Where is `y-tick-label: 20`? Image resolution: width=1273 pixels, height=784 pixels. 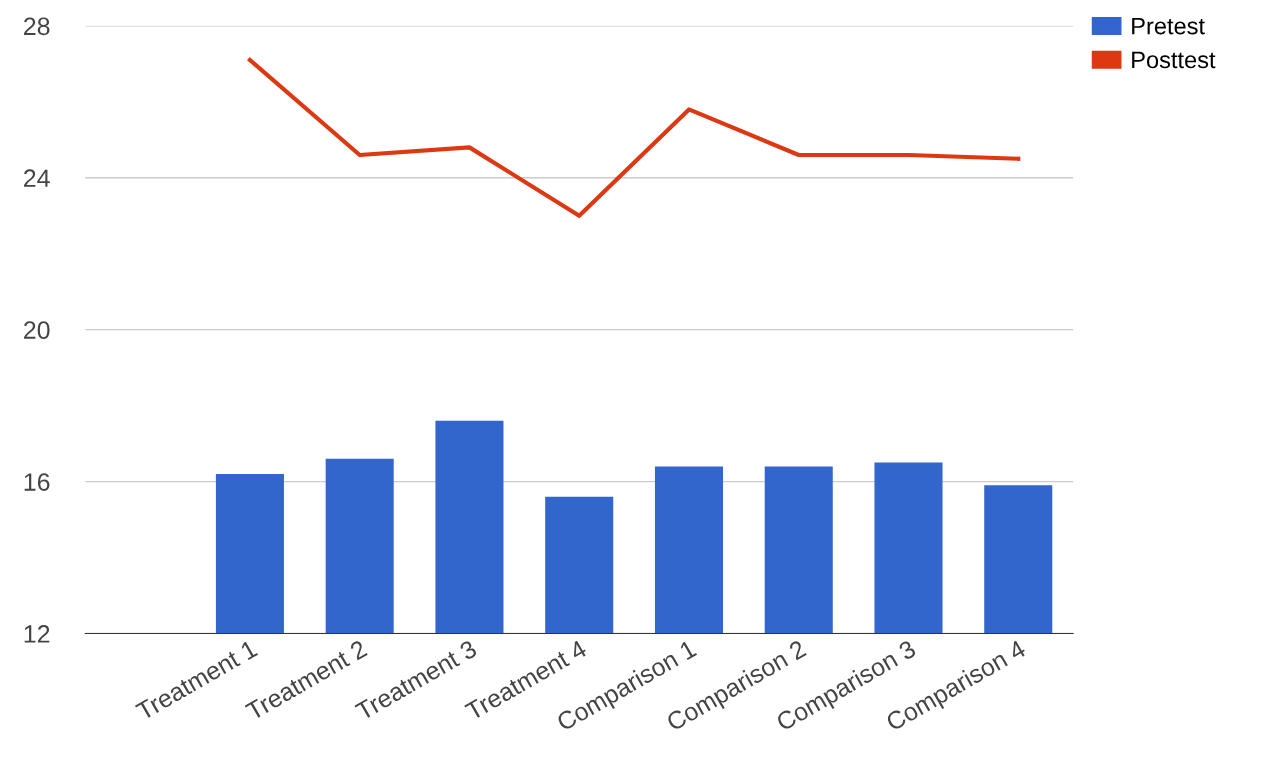
y-tick-label: 20 is located at coordinates (37, 330).